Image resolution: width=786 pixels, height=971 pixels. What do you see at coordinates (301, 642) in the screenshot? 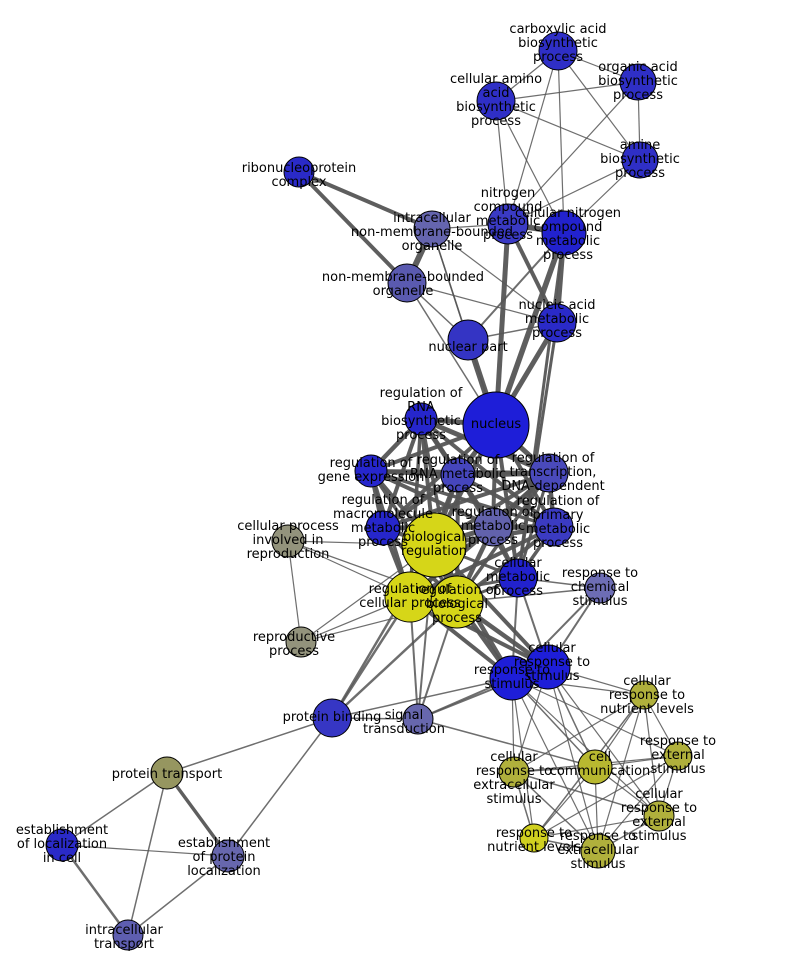
I see `graph-node-reproductive-process` at bounding box center [301, 642].